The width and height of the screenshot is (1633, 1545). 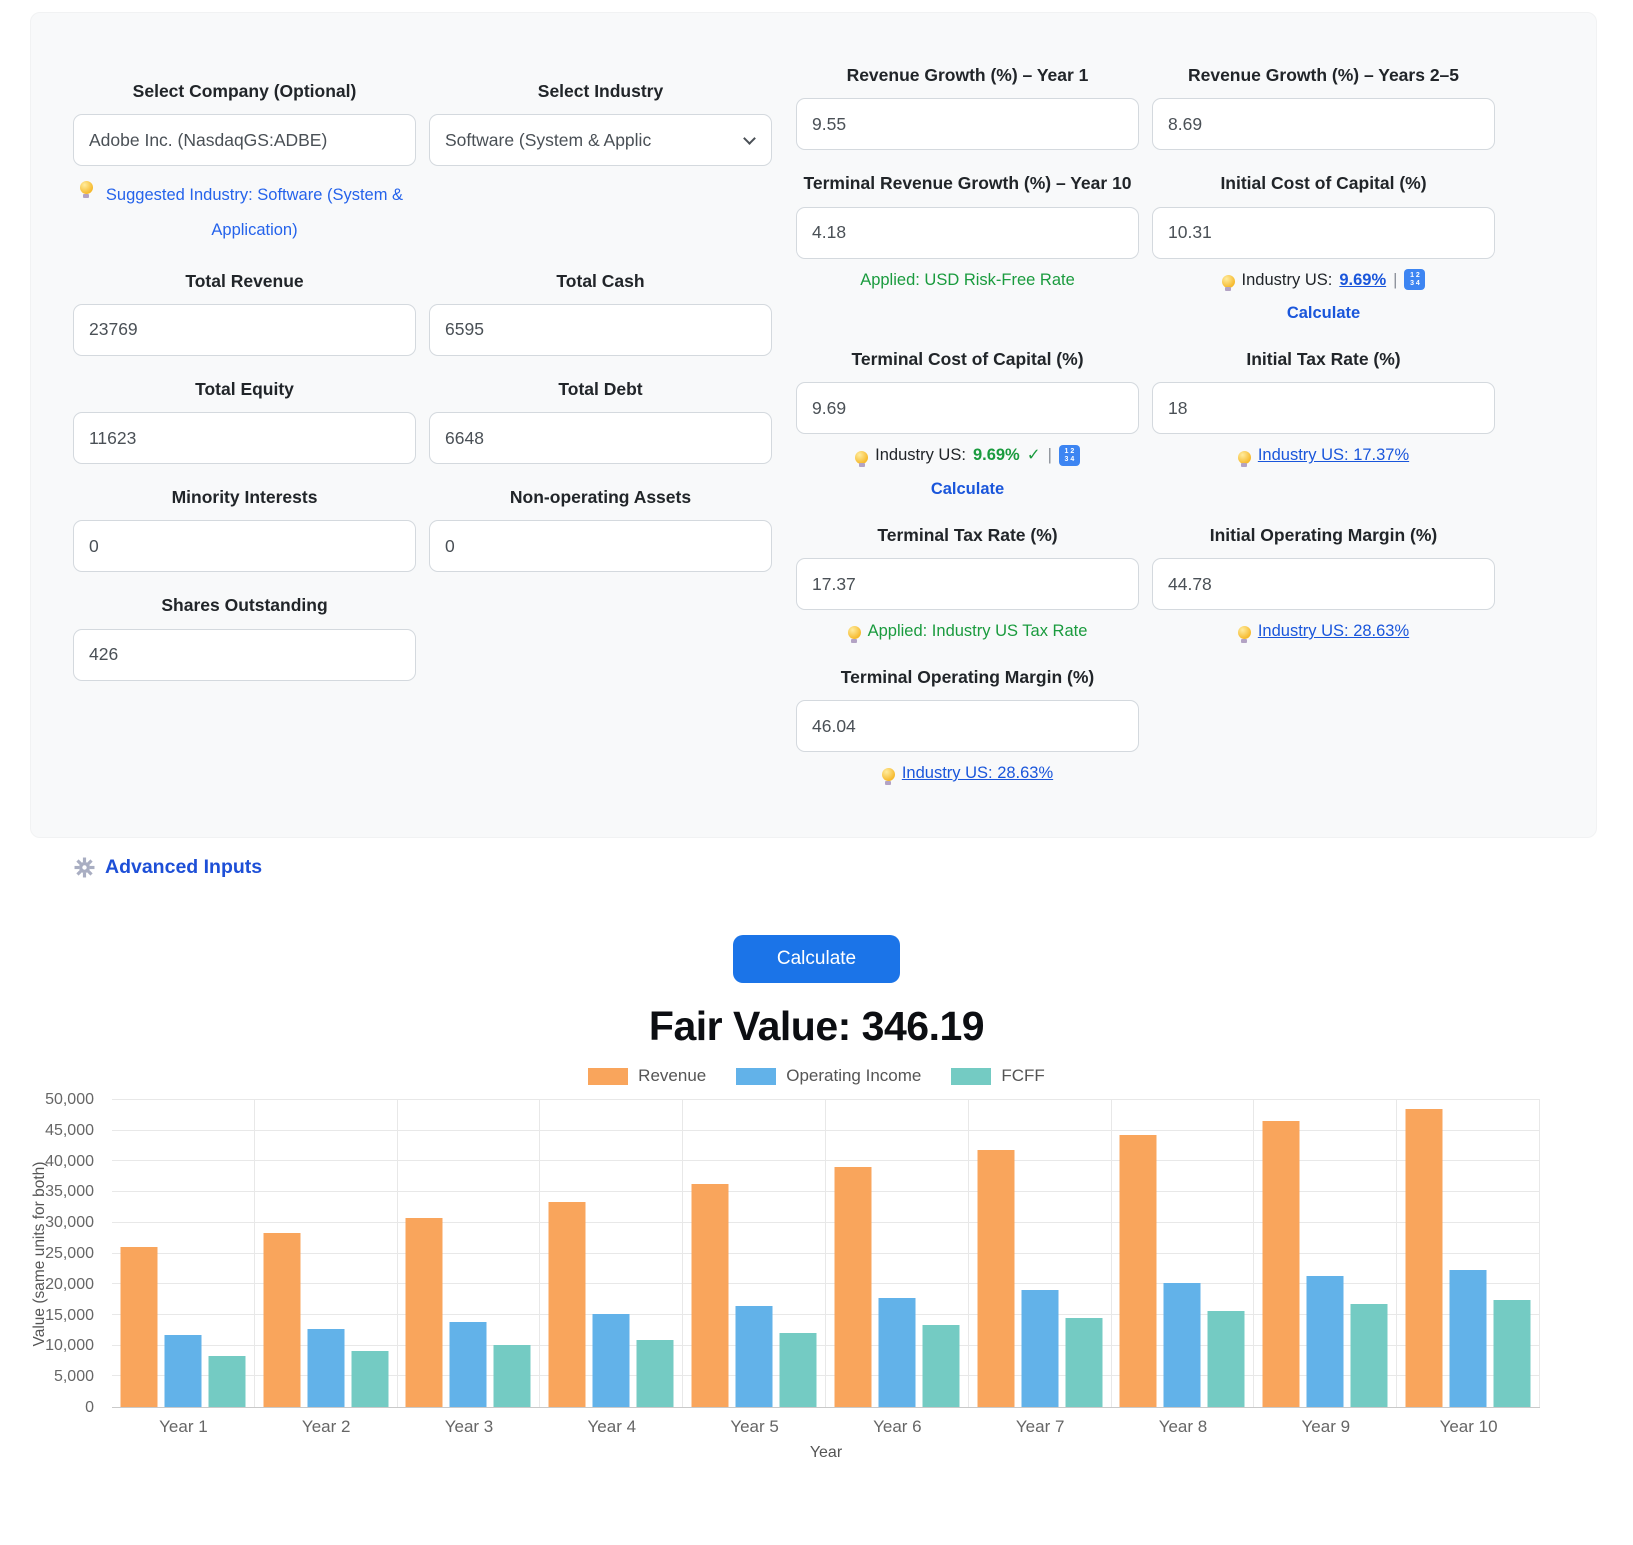 I want to click on shares-outstanding-input, so click(x=244, y=654).